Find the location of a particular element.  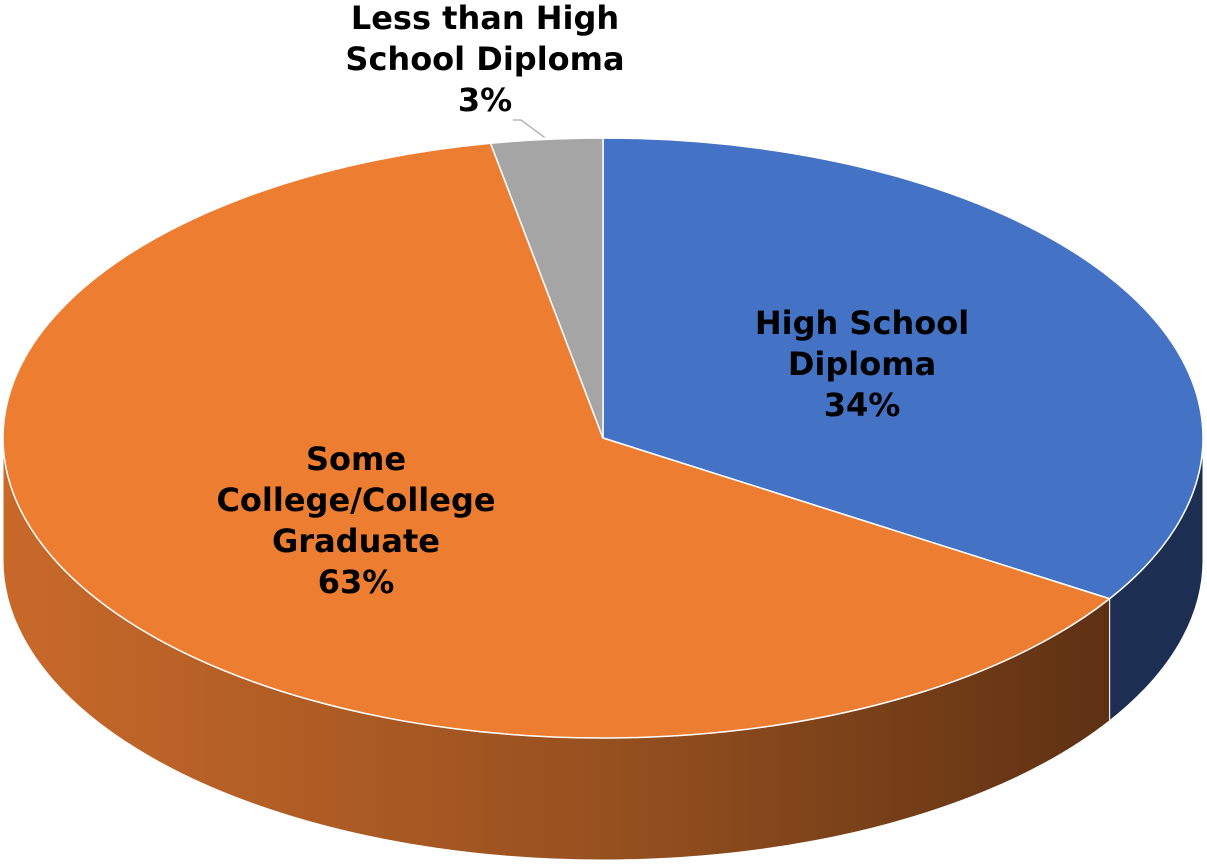

data-label-percent: 3% is located at coordinates (485, 100).